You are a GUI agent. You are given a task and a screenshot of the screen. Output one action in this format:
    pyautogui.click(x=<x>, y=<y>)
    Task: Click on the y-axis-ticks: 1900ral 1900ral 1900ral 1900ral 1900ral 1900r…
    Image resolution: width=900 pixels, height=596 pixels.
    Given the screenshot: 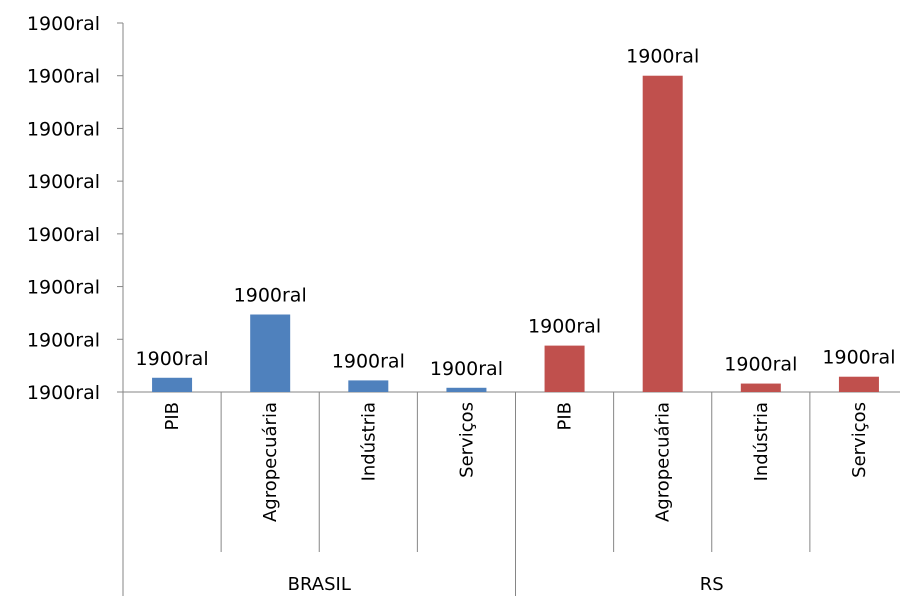 What is the action you would take?
    pyautogui.click(x=75, y=208)
    